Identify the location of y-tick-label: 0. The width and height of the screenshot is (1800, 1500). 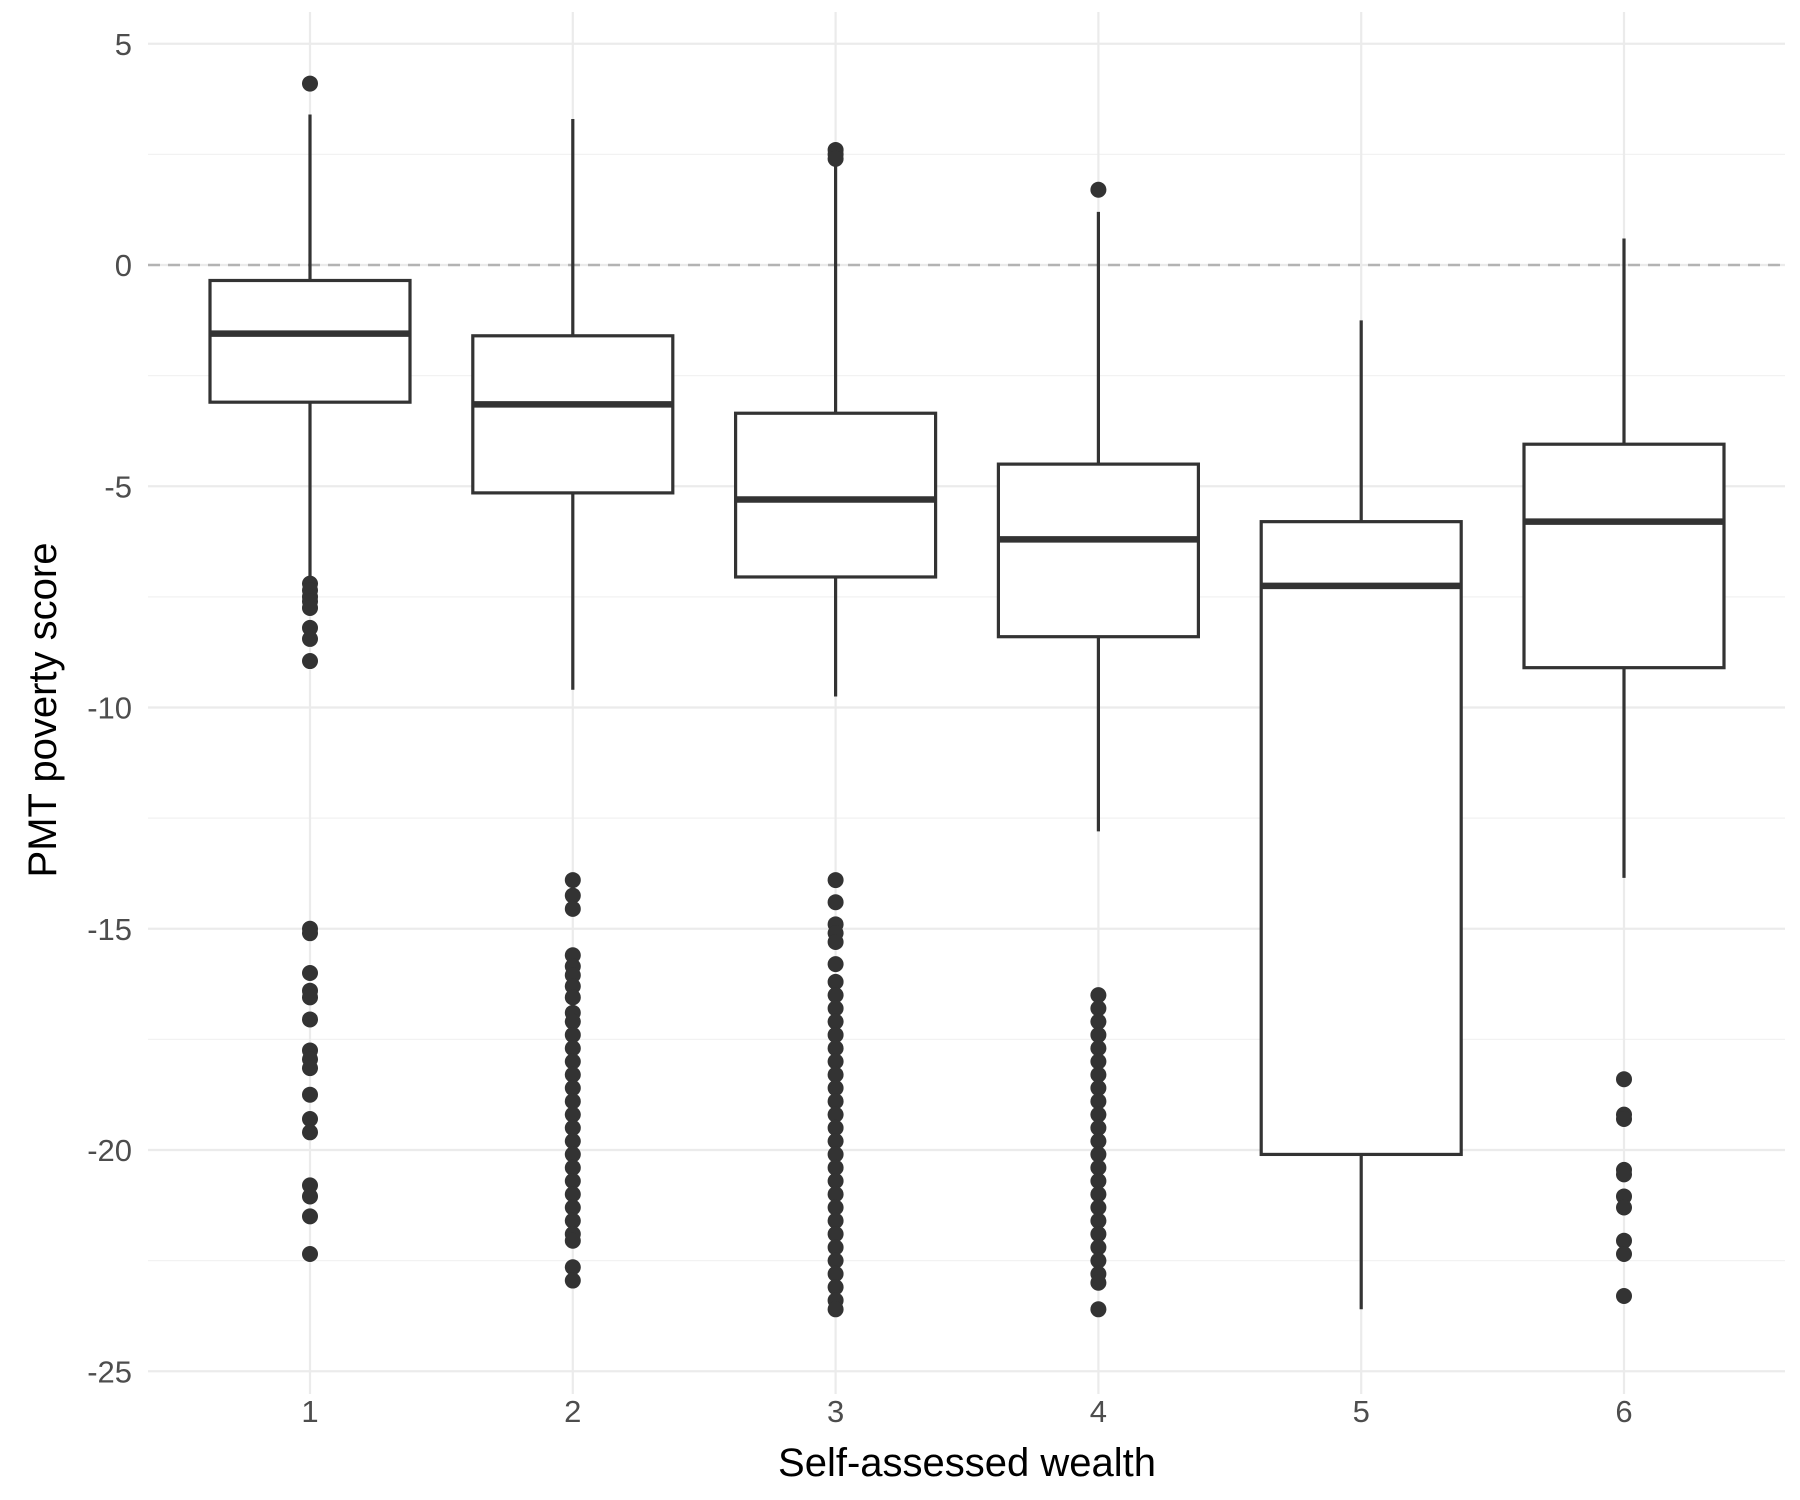
(123, 265).